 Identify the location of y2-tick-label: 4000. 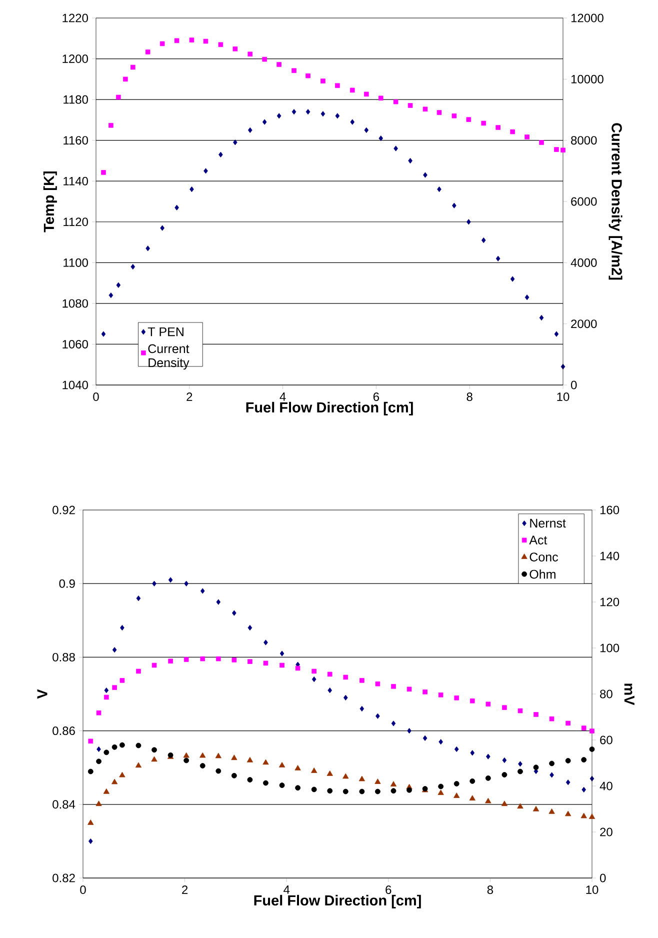
(583, 262).